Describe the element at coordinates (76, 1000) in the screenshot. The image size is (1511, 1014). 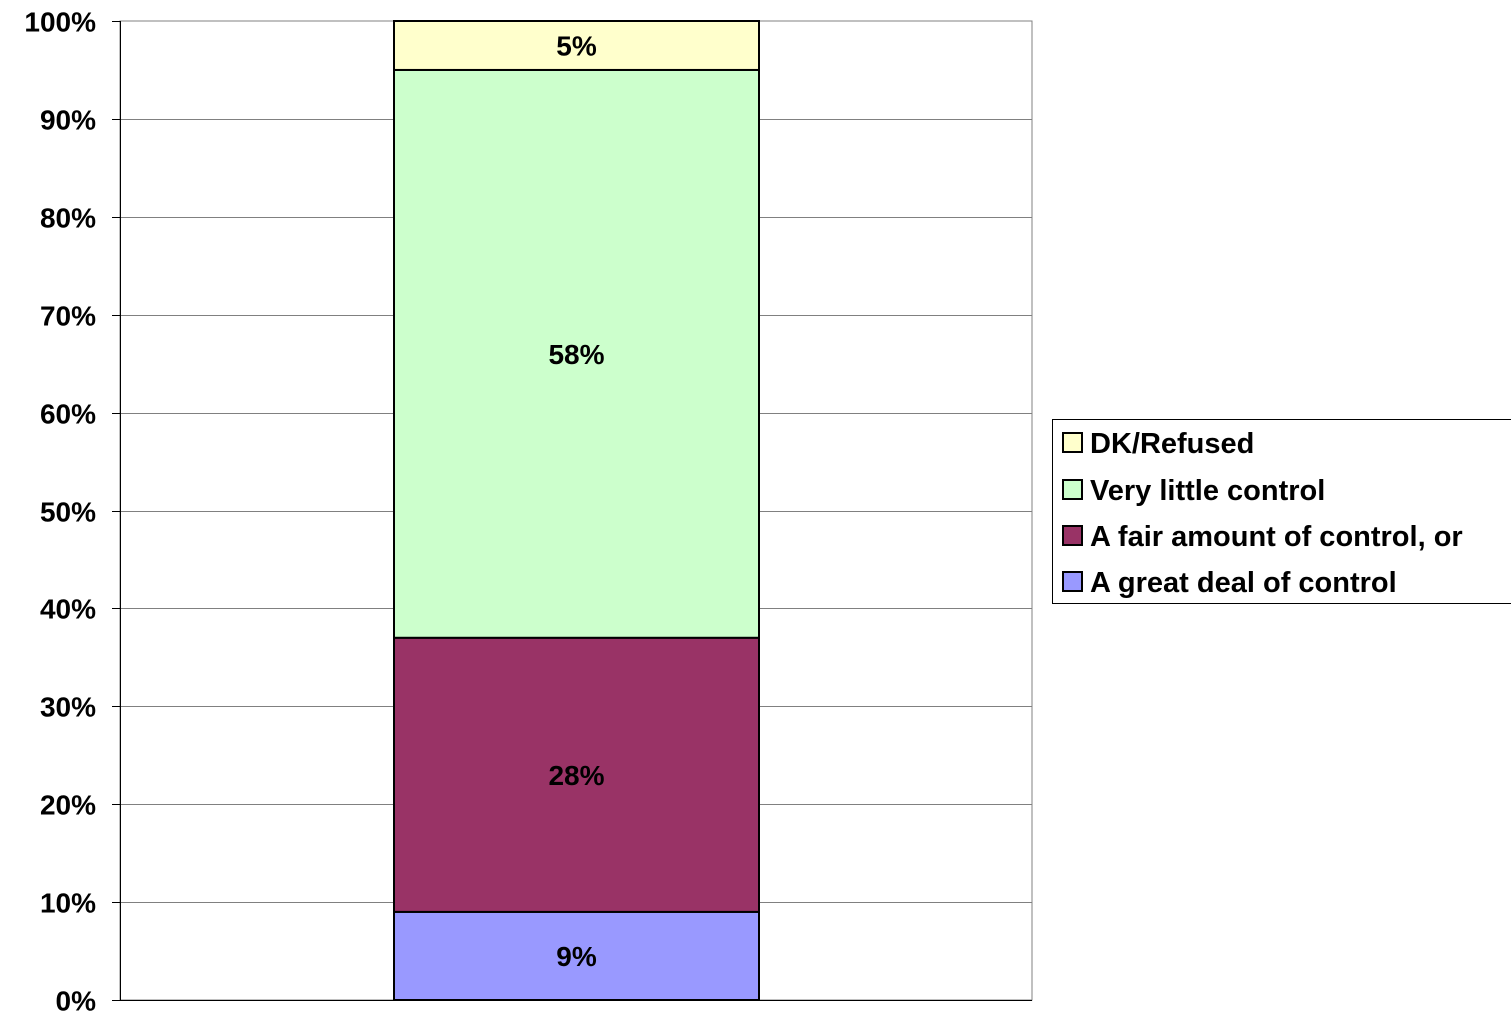
I see `y-tick-label: 0%` at that location.